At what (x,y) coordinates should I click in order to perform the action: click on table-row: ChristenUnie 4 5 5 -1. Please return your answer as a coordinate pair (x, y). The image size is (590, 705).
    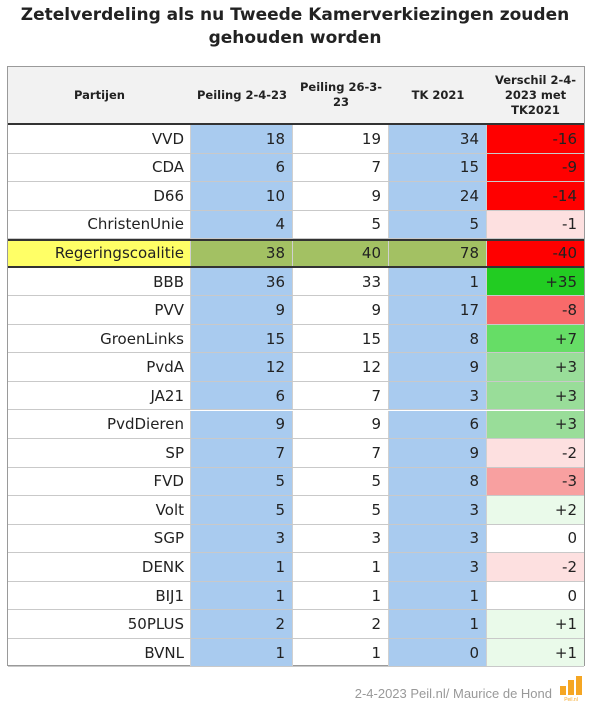
    Looking at the image, I should click on (296, 225).